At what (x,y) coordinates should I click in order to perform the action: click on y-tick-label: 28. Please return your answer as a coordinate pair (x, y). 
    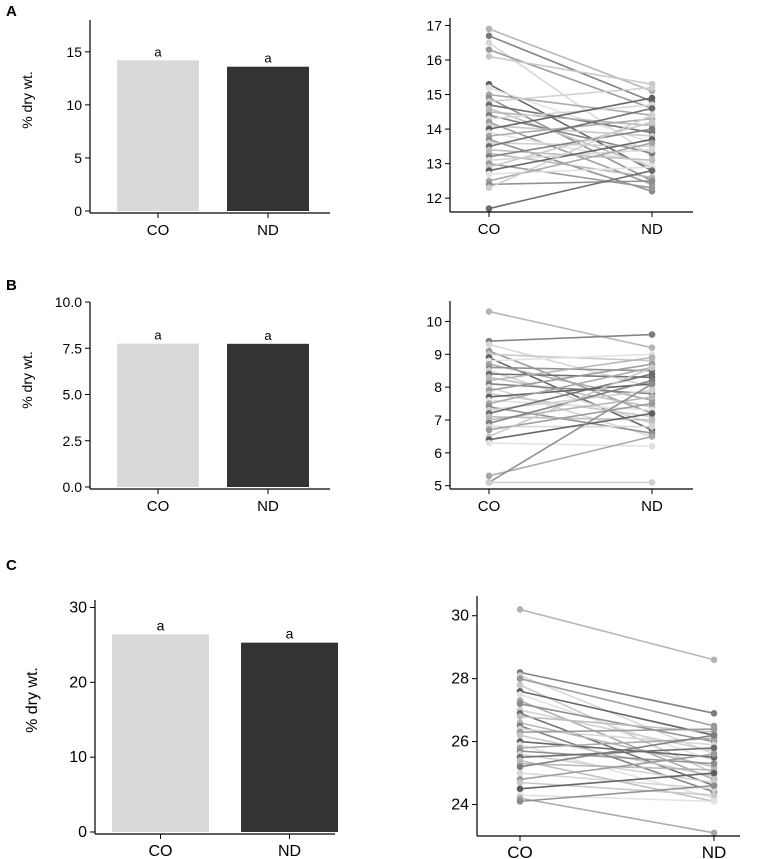
    Looking at the image, I should click on (460, 679).